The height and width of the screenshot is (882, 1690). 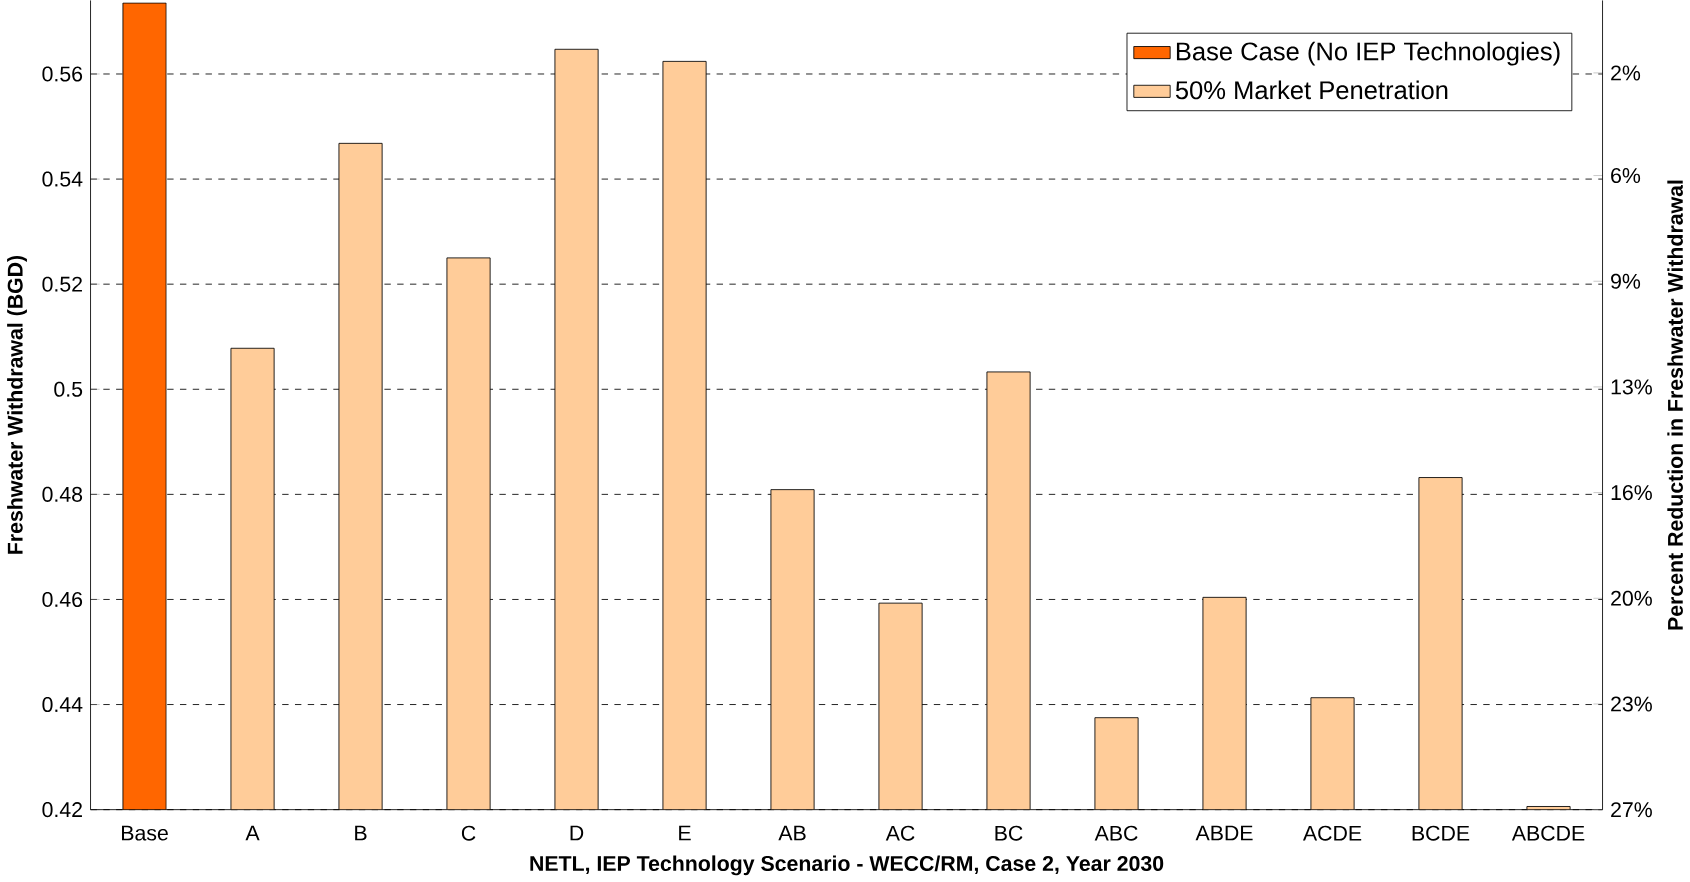 What do you see at coordinates (68, 389) in the screenshot?
I see `y-tick-label: 0.5` at bounding box center [68, 389].